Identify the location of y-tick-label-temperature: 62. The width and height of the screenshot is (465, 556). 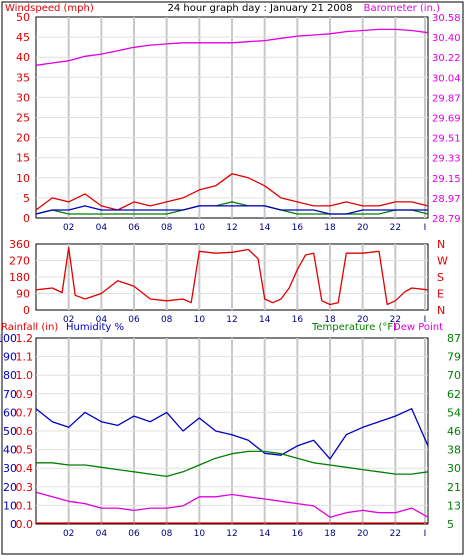
(454, 394).